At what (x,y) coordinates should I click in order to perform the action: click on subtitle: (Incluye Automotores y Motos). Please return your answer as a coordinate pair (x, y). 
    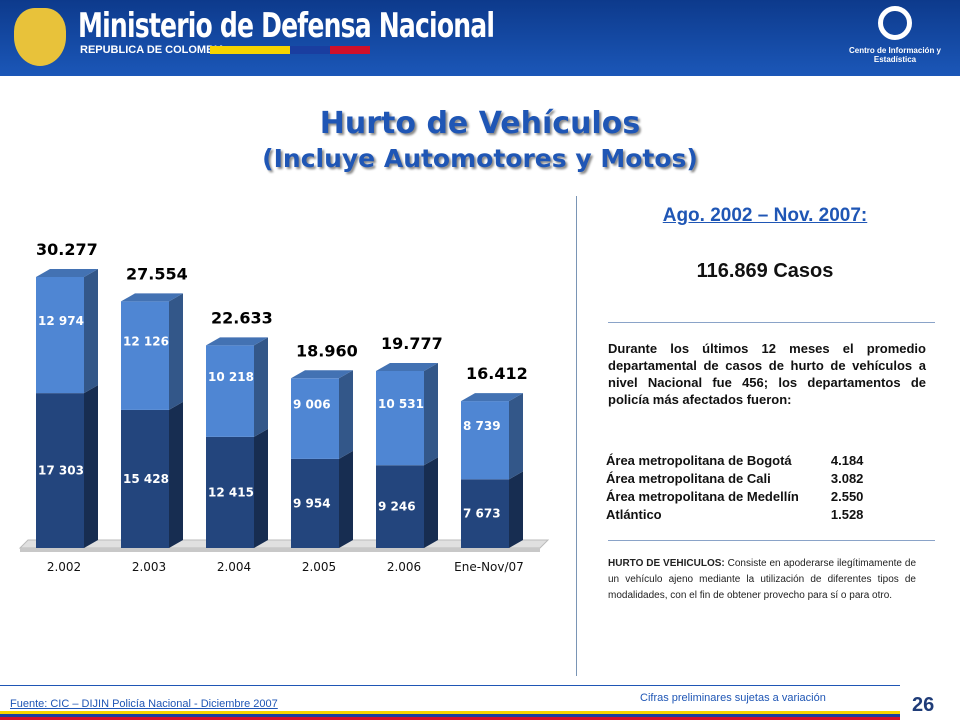
    Looking at the image, I should click on (480, 158).